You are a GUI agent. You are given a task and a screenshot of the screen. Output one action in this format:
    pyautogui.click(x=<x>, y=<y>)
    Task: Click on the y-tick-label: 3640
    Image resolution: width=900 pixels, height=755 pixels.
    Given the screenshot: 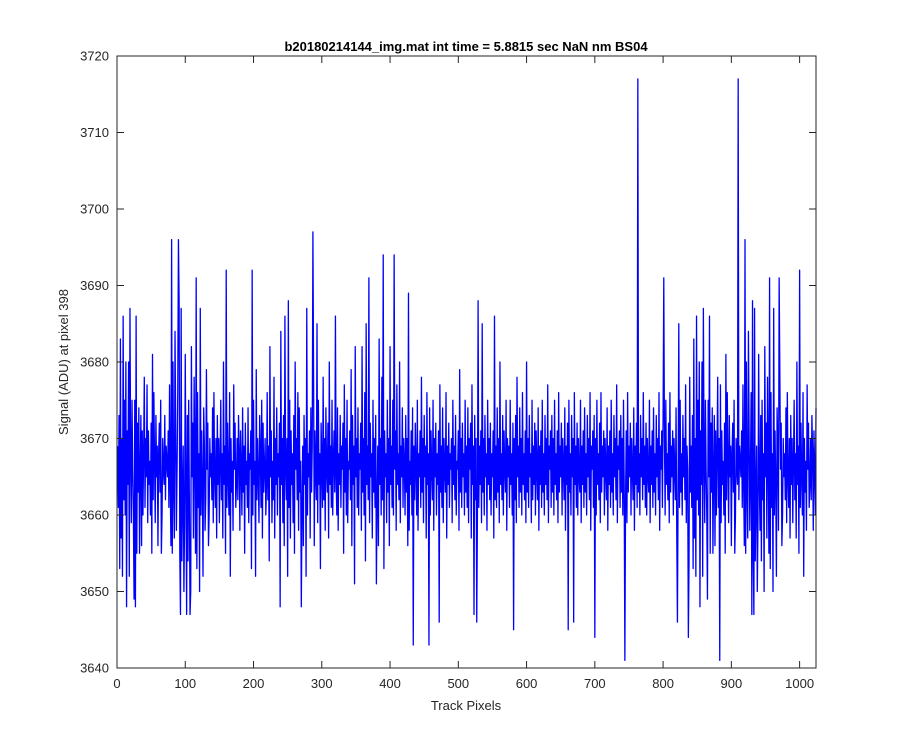 What is the action you would take?
    pyautogui.click(x=94, y=668)
    